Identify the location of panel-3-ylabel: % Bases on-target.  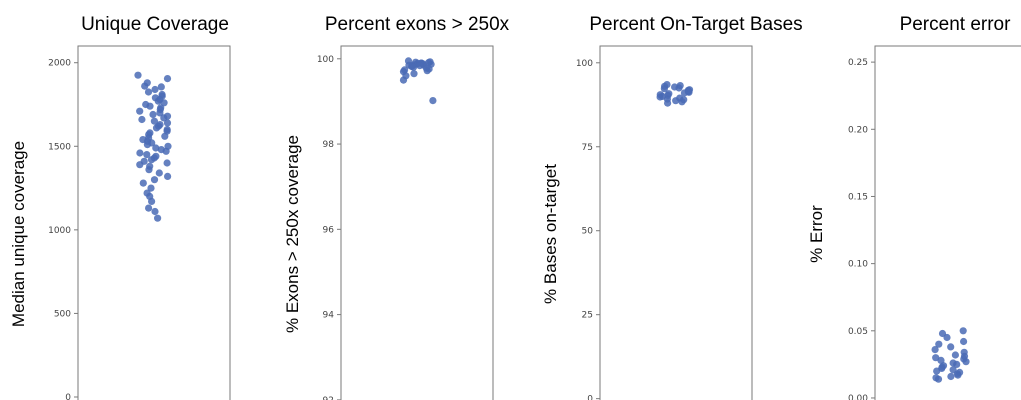
(550, 234).